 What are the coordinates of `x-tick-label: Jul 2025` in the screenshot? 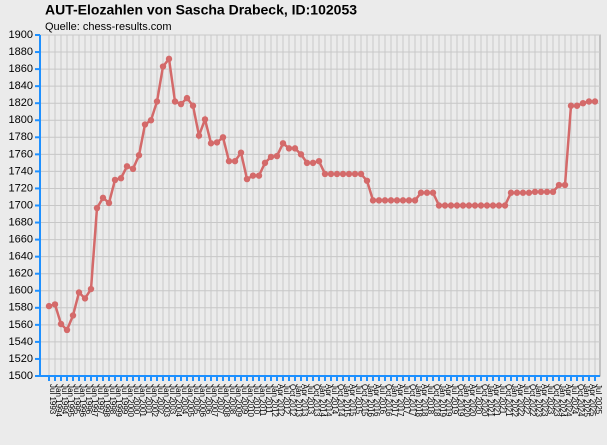 It's located at (598, 399).